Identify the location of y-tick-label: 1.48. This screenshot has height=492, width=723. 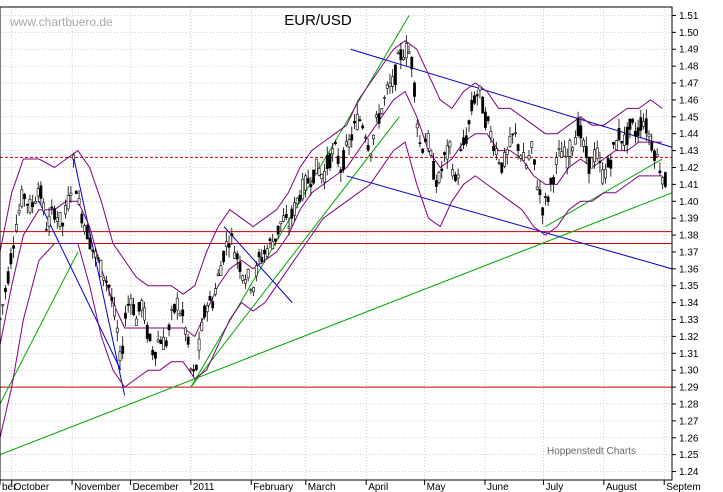
(689, 67).